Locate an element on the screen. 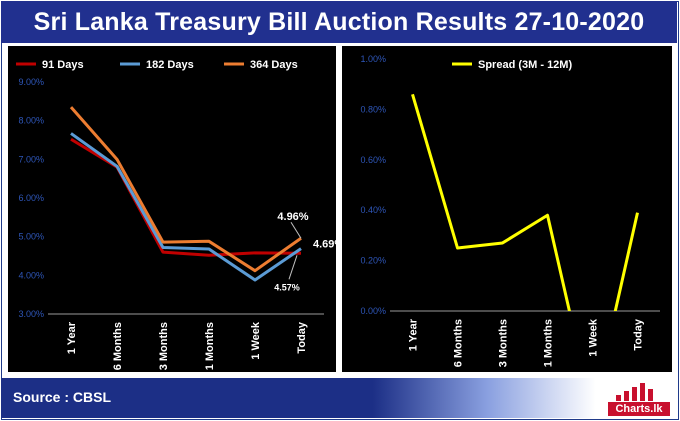  y-tick-label: 0.00% is located at coordinates (373, 311).